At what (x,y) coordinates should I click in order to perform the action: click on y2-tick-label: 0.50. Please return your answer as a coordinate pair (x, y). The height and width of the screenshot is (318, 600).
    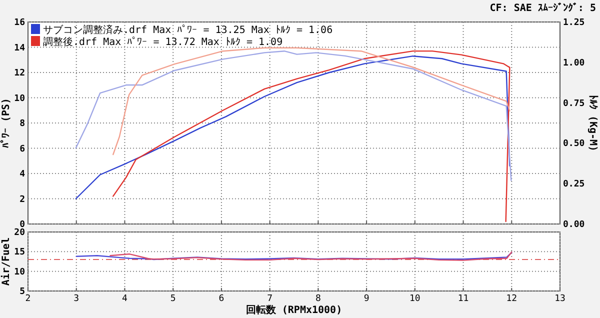
    Looking at the image, I should click on (574, 144).